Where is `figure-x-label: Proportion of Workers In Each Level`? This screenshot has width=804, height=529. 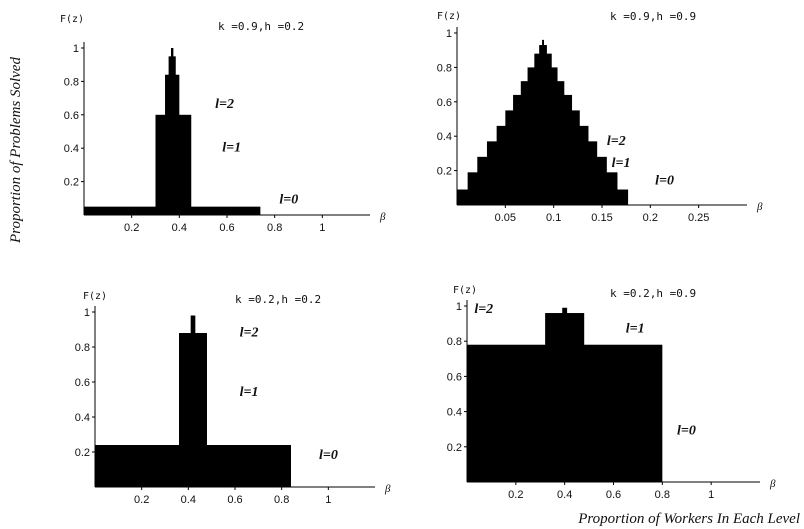
figure-x-label: Proportion of Workers In Each Level is located at coordinates (688, 519).